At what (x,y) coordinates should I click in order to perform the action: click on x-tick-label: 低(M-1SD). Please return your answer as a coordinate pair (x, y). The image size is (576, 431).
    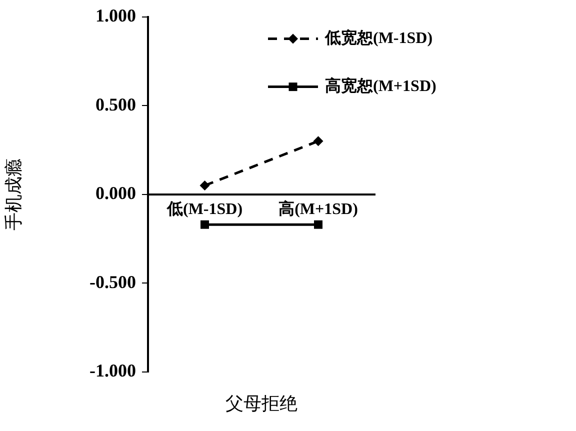
    Looking at the image, I should click on (204, 209).